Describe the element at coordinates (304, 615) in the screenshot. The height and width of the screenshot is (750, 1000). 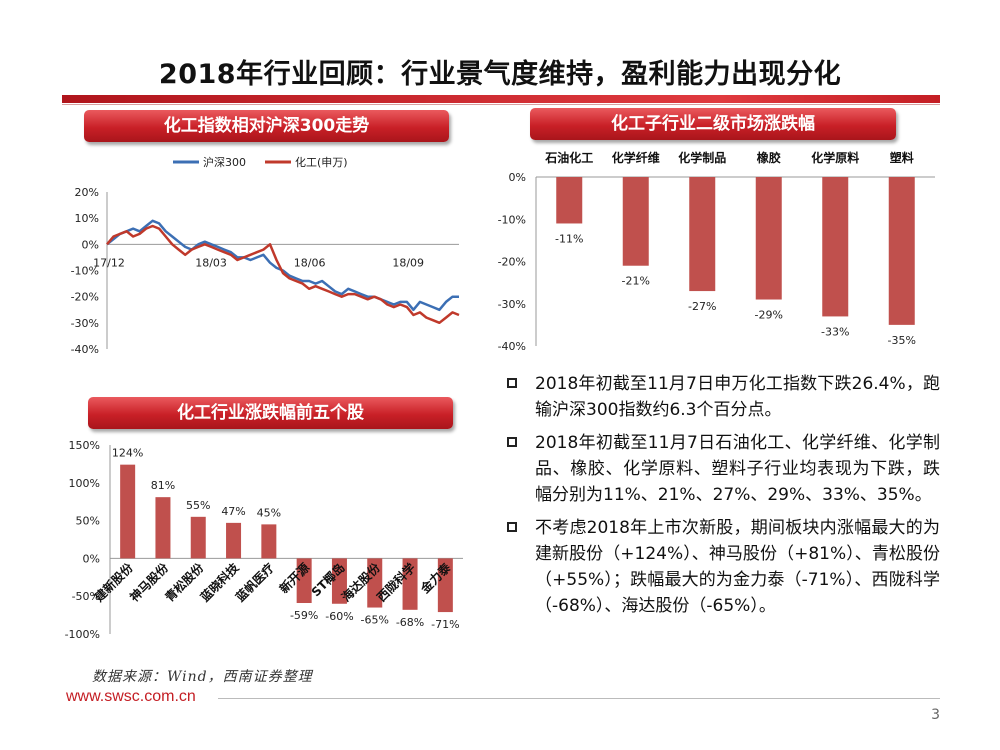
I see `data-label: -59%` at that location.